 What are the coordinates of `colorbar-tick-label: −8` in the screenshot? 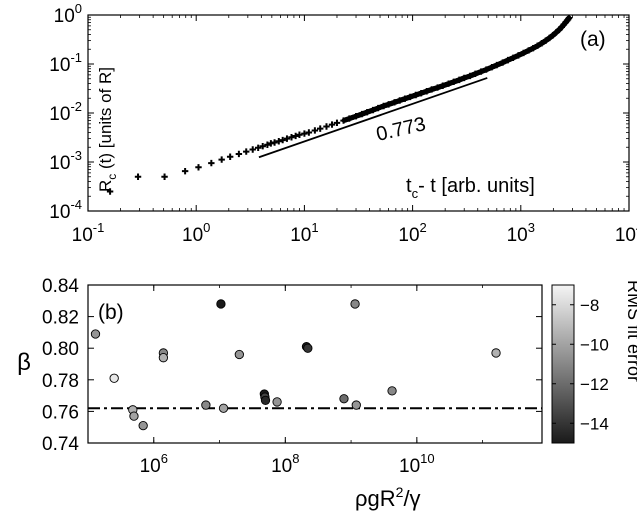 It's located at (589, 305).